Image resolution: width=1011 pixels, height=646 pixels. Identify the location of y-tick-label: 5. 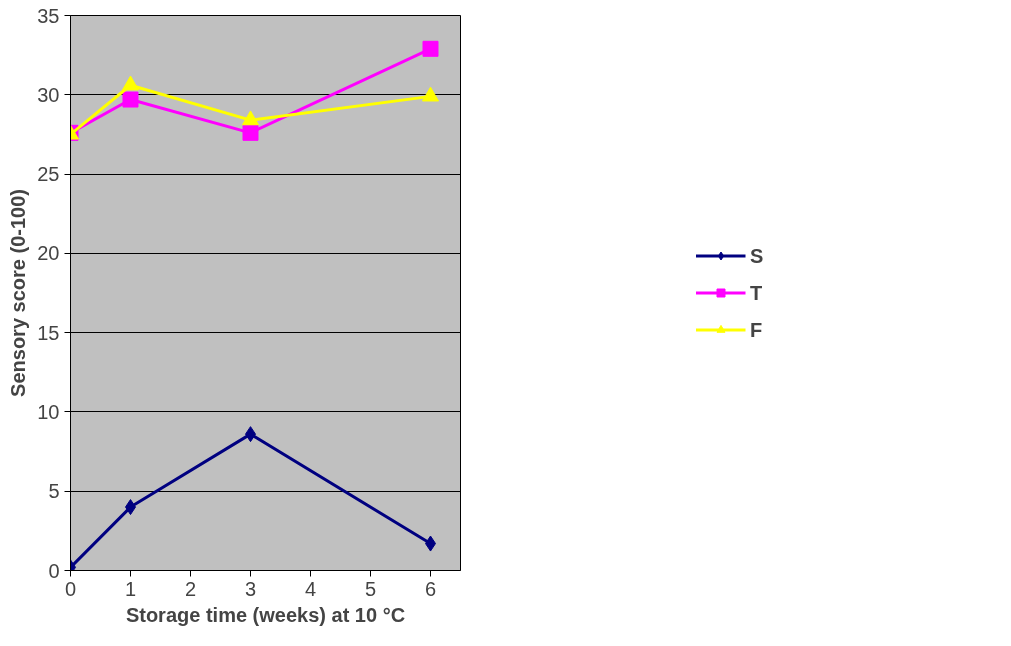
(54, 491).